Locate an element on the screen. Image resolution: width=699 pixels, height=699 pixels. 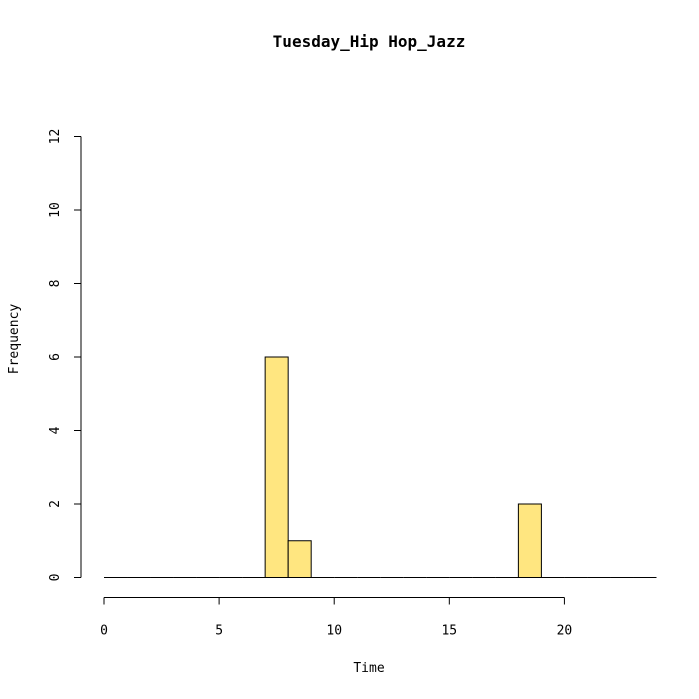
x-axis-label: Time is located at coordinates (368, 668).